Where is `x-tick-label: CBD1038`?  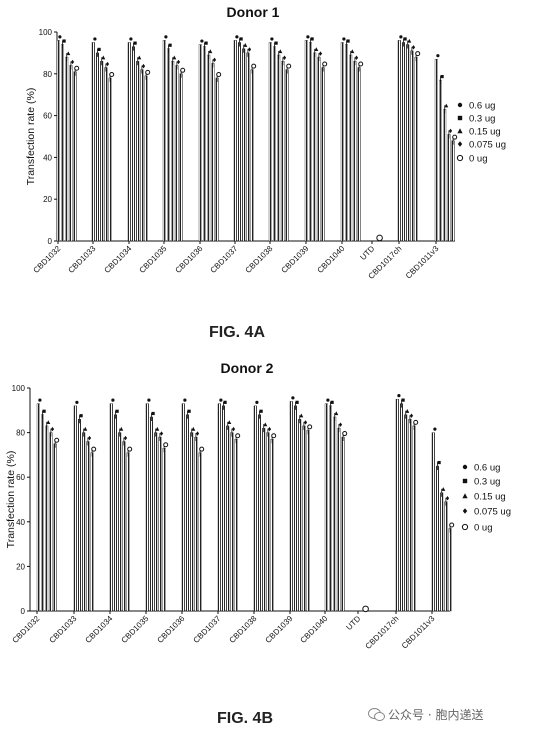
x-tick-label: CBD1038 is located at coordinates (243, 629).